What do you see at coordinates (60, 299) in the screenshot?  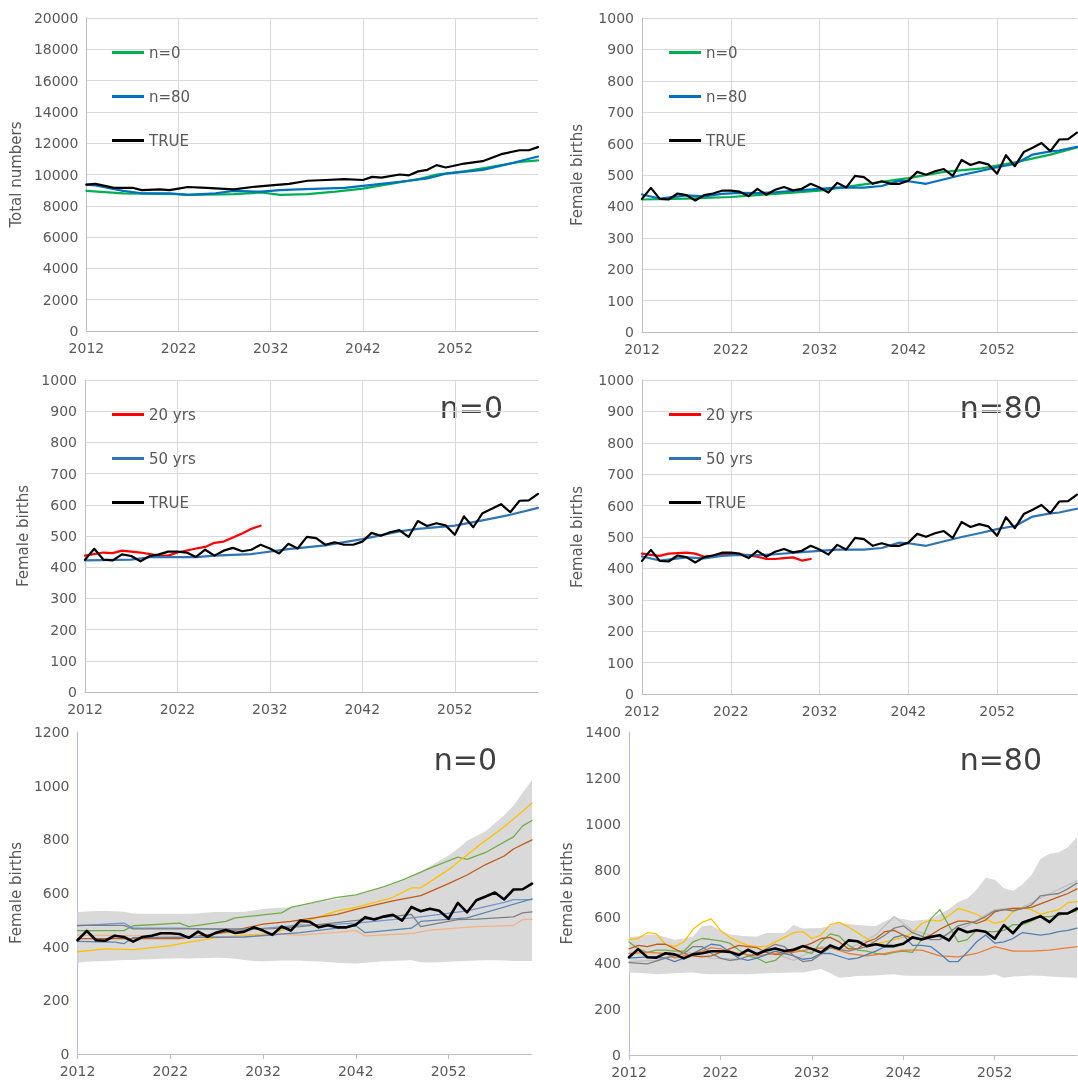 I see `y-tick-label: 2000` at bounding box center [60, 299].